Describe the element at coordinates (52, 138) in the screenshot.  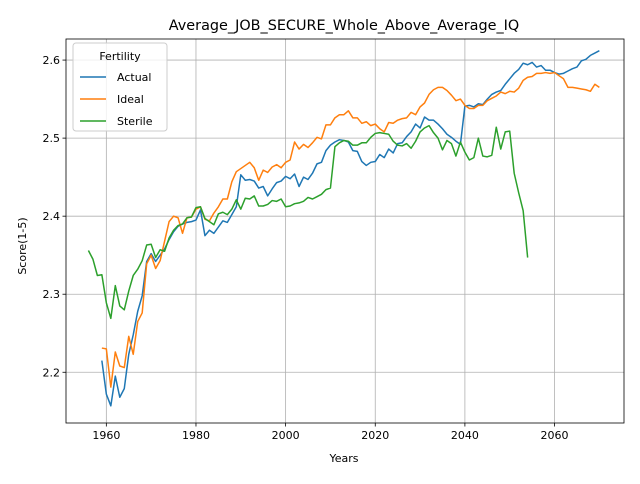
I see `y-tick-label: 2.5` at that location.